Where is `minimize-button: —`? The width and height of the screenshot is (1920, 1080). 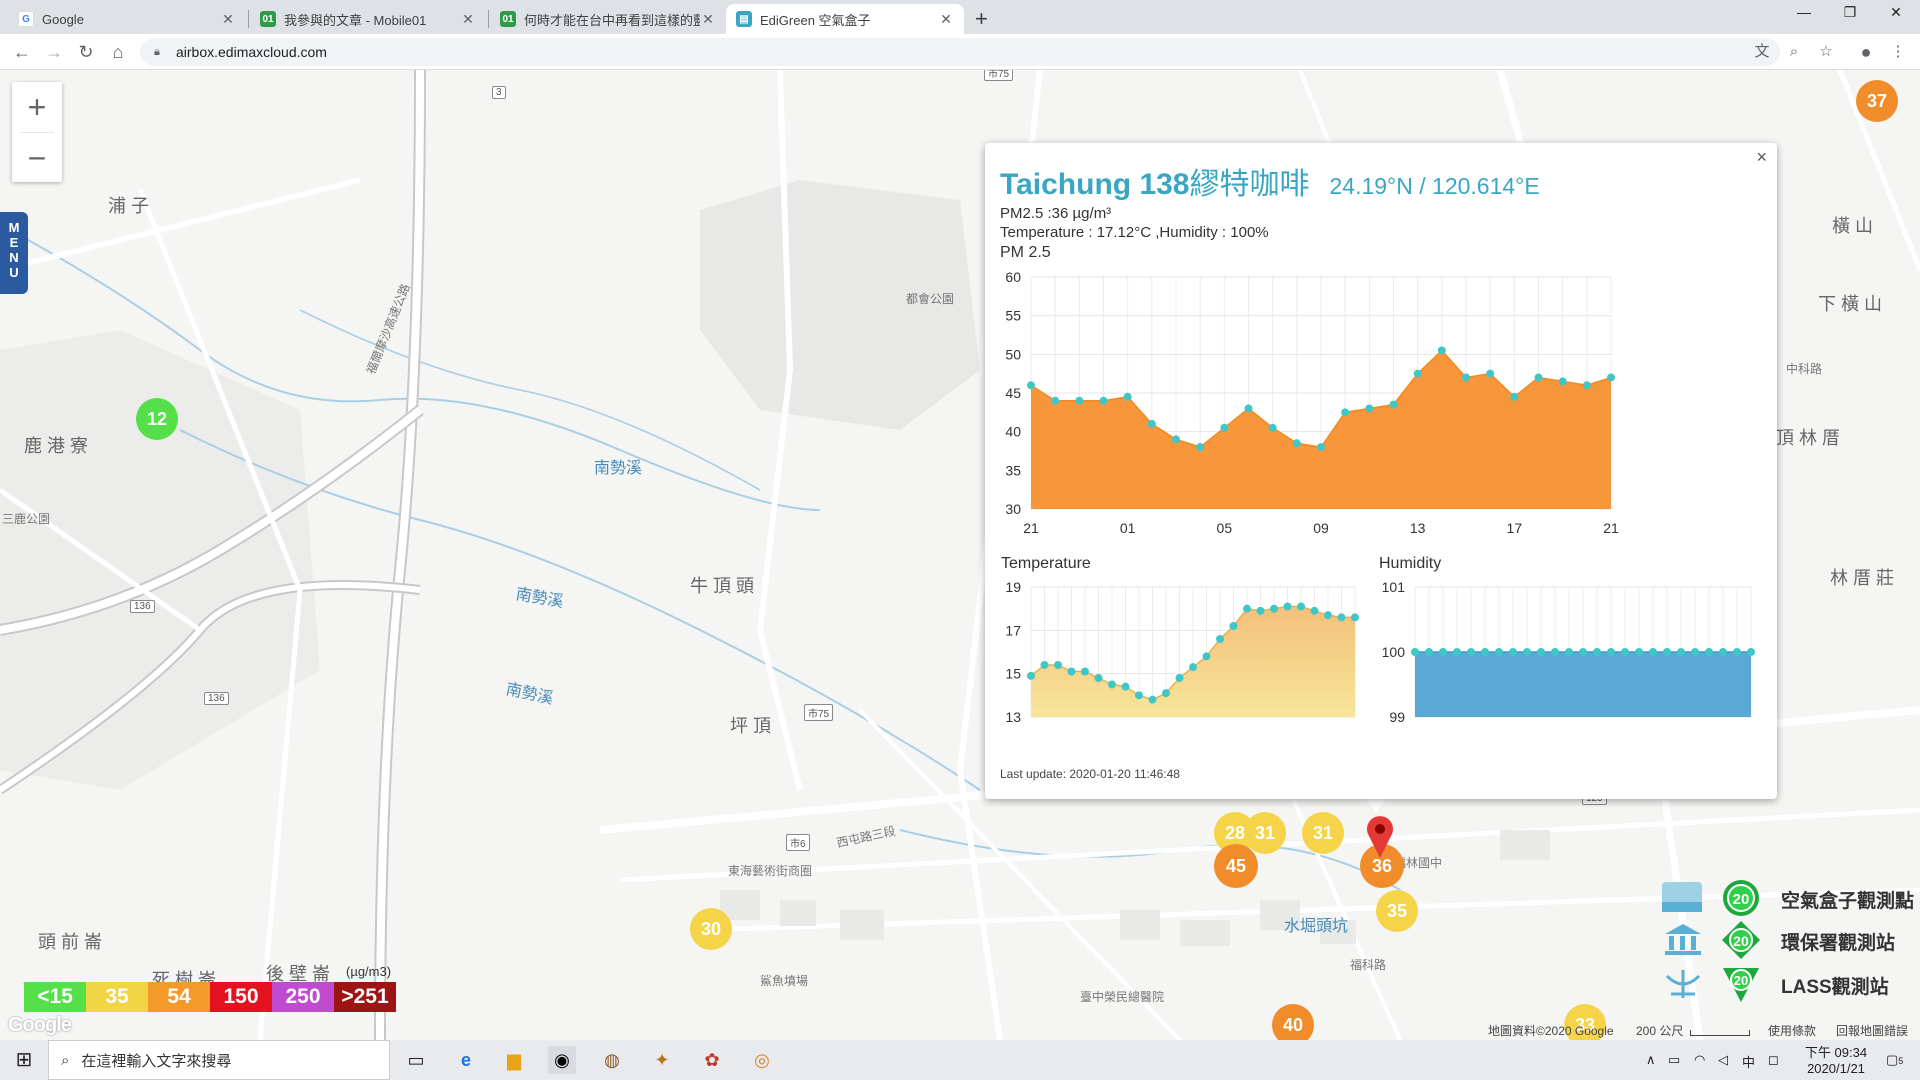
minimize-button: — is located at coordinates (1804, 12).